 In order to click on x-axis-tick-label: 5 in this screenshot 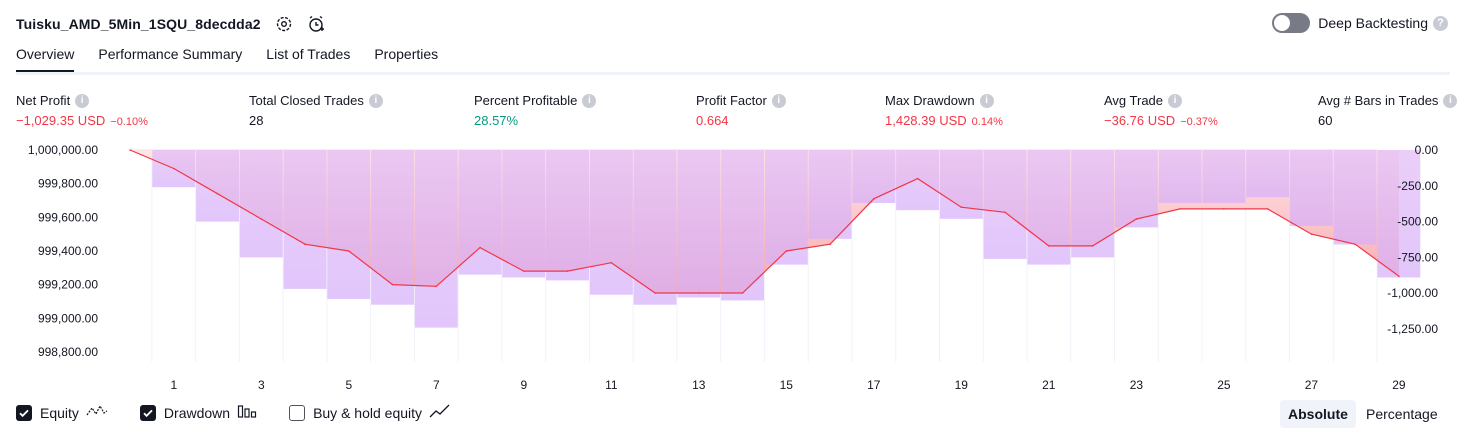, I will do `click(348, 385)`.